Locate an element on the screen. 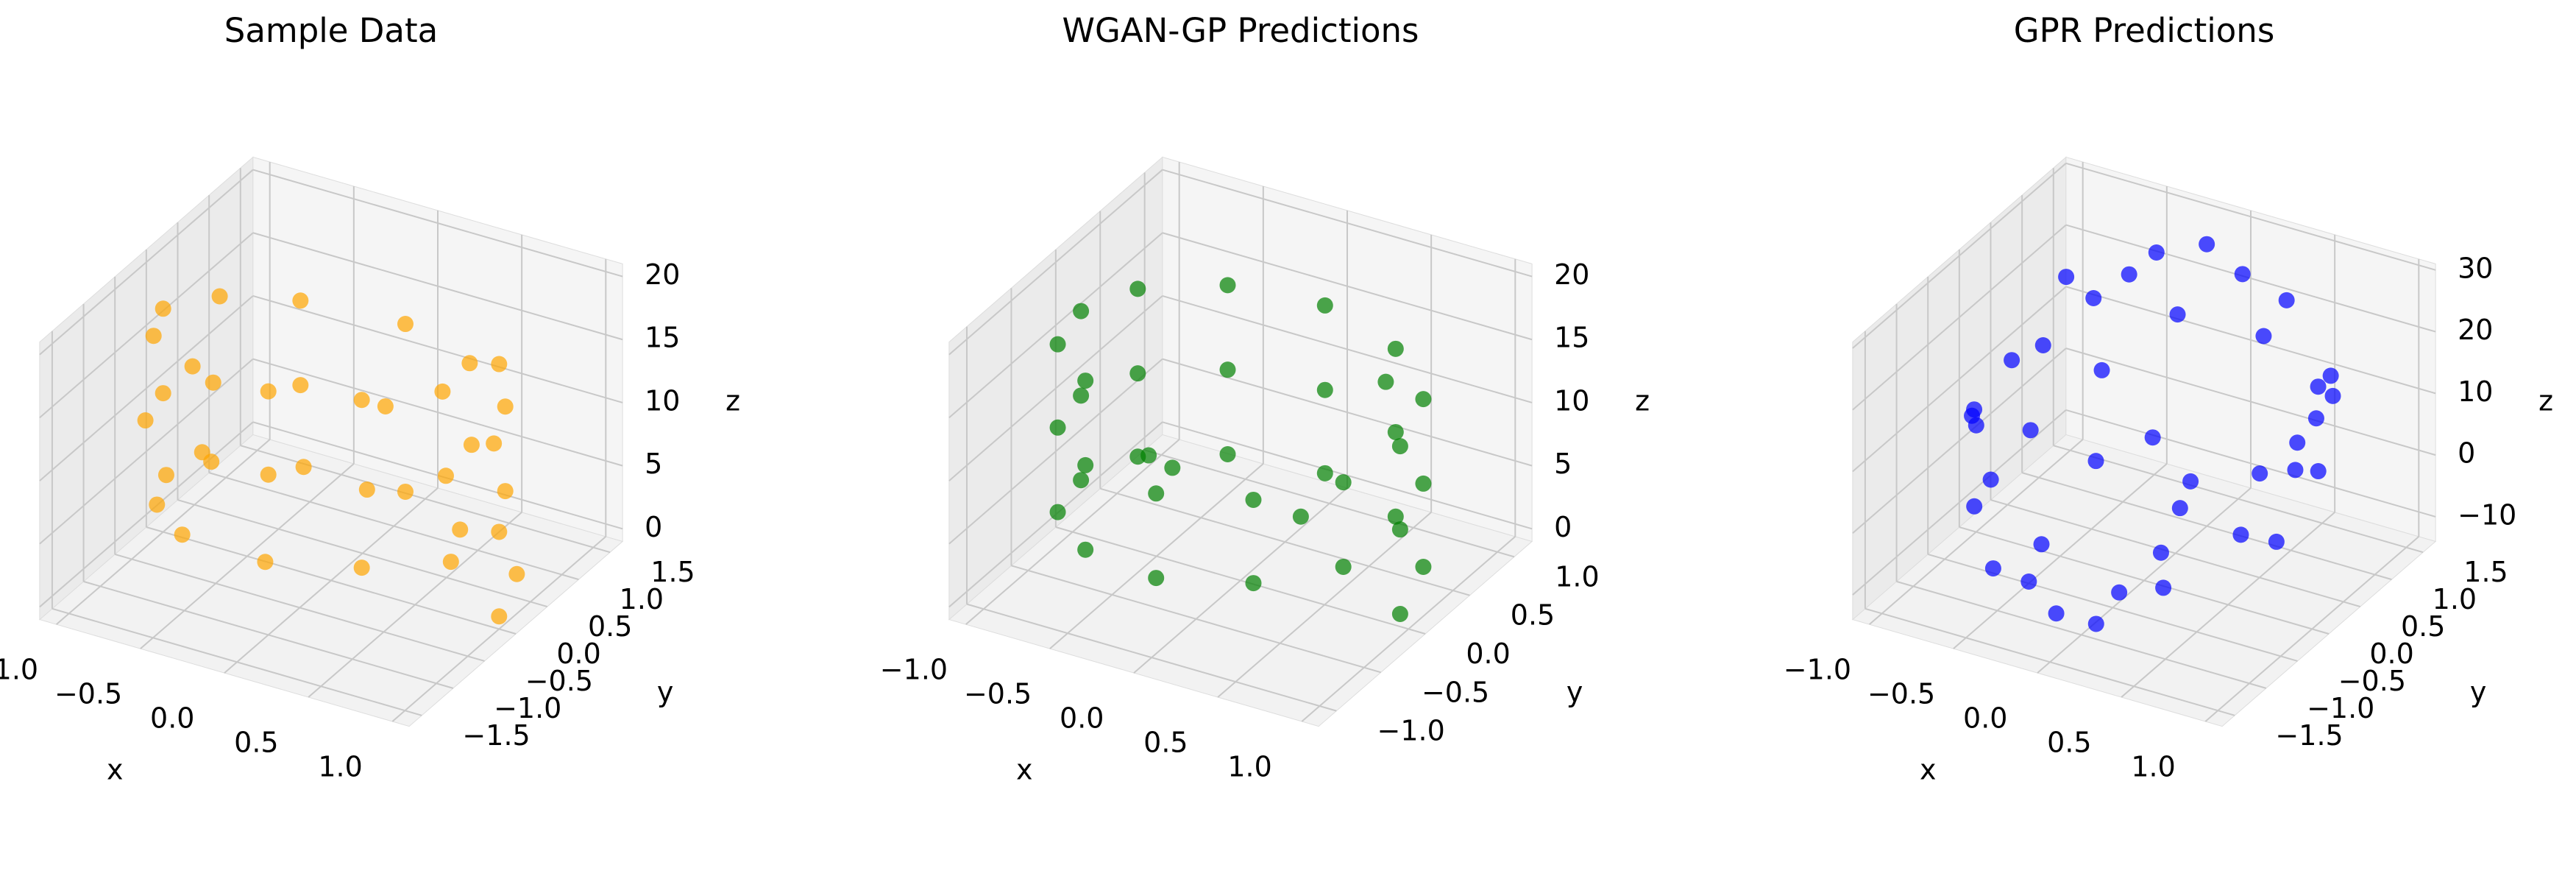  chart-title: WGAN-GP Predictions is located at coordinates (1240, 30).